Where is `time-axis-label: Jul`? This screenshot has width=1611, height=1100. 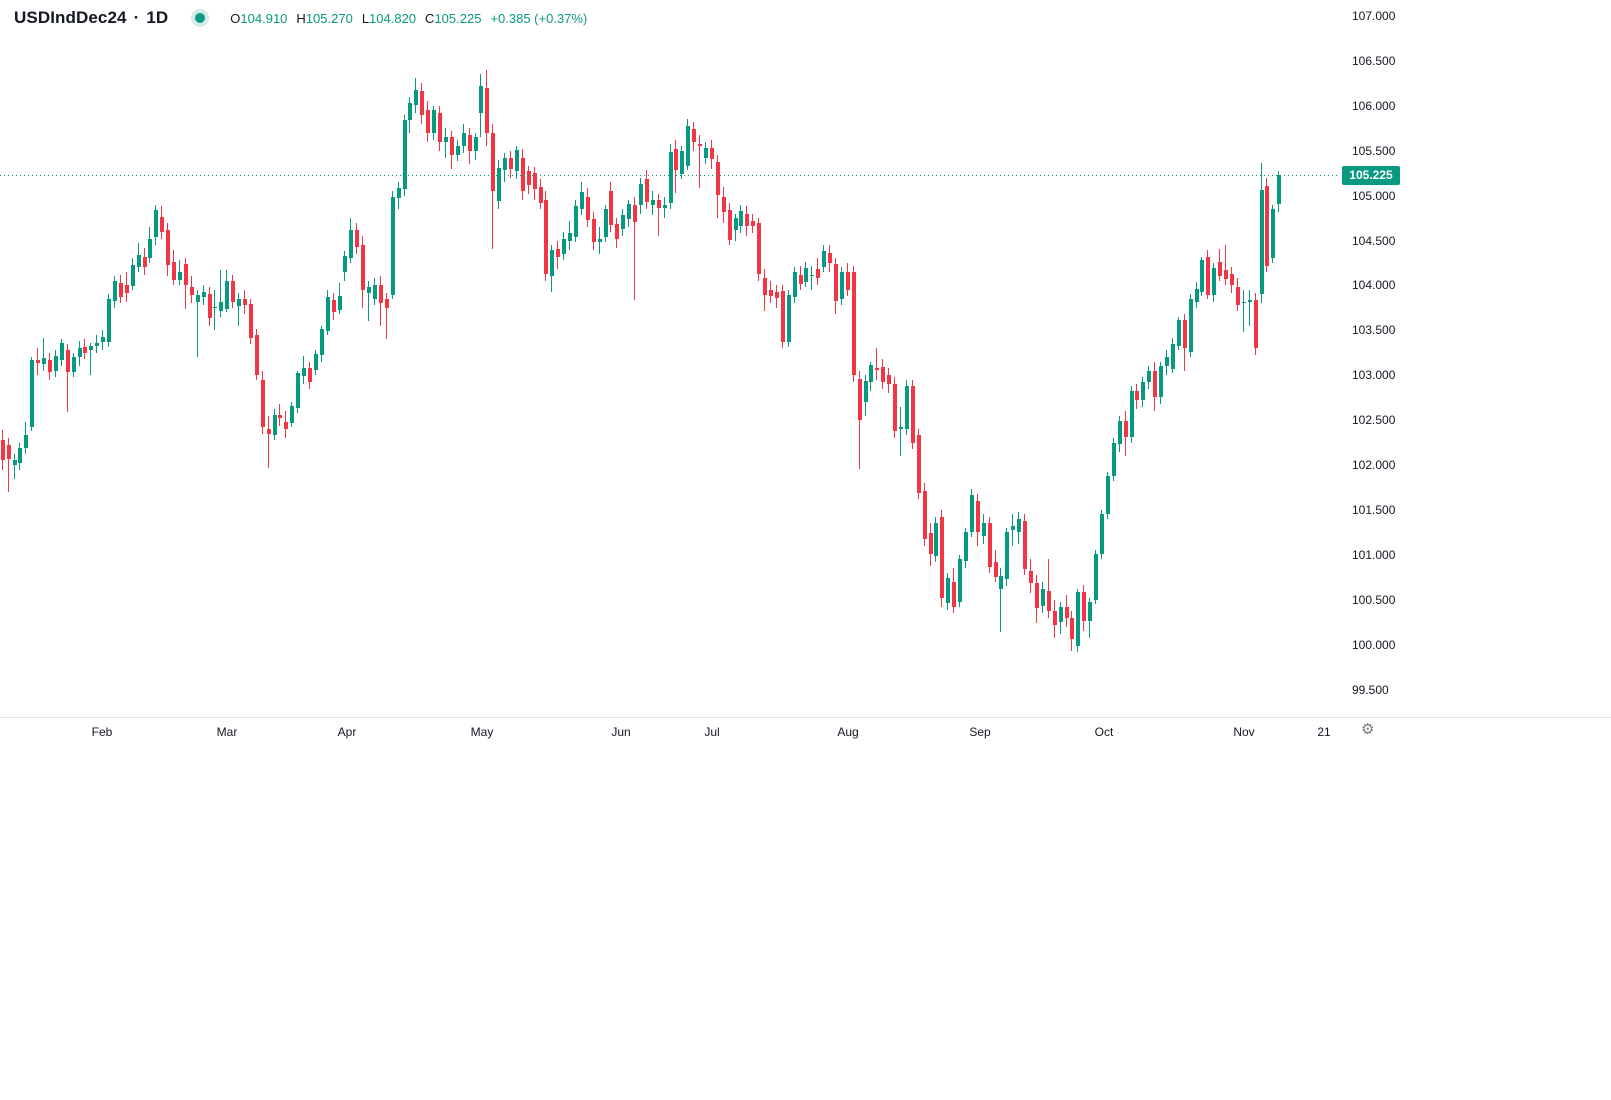 time-axis-label: Jul is located at coordinates (712, 732).